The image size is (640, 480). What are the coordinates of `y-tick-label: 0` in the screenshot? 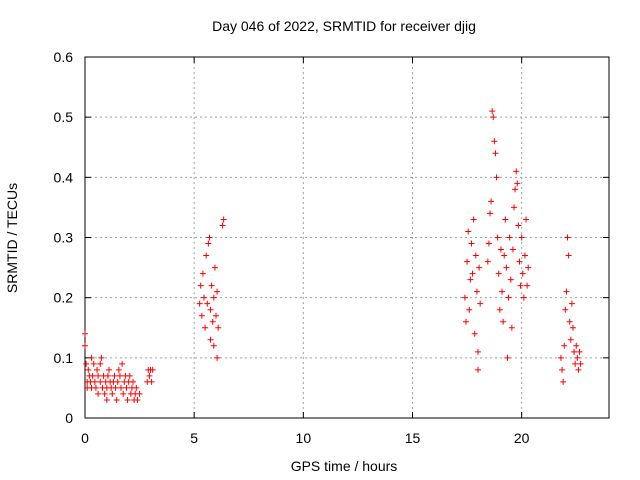 It's located at (69, 418).